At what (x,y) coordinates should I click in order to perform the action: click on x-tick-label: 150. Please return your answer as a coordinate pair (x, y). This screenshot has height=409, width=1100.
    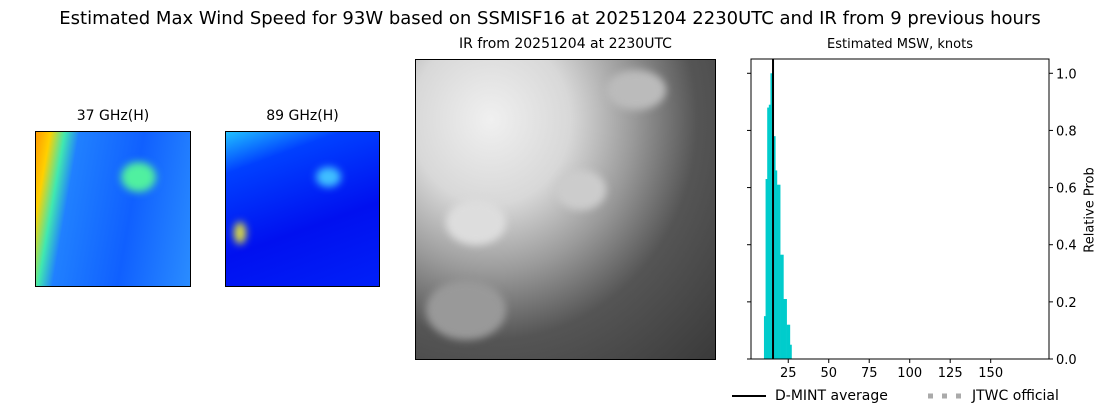
    Looking at the image, I should click on (990, 373).